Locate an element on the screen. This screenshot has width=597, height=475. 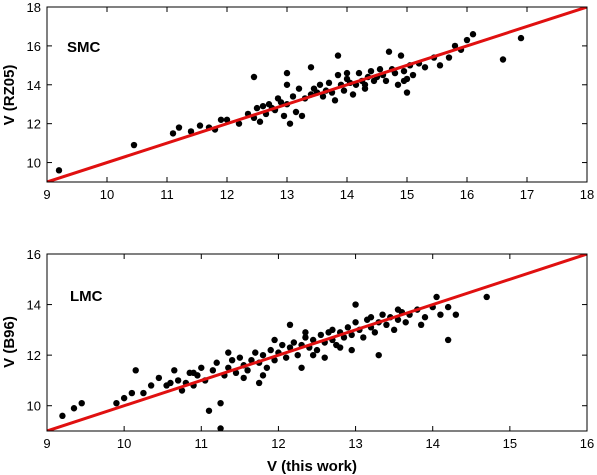
x-tick-label: 9 is located at coordinates (46, 443).